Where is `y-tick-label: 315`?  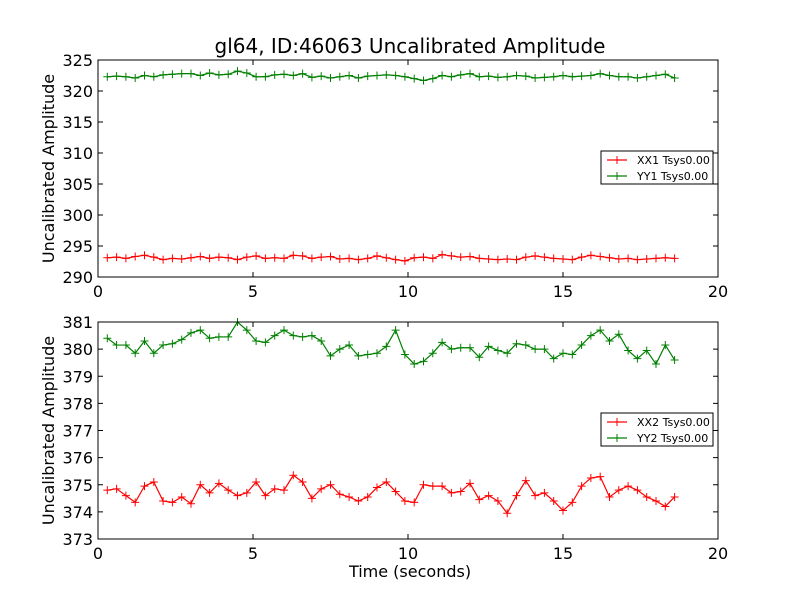 y-tick-label: 315 is located at coordinates (77, 122).